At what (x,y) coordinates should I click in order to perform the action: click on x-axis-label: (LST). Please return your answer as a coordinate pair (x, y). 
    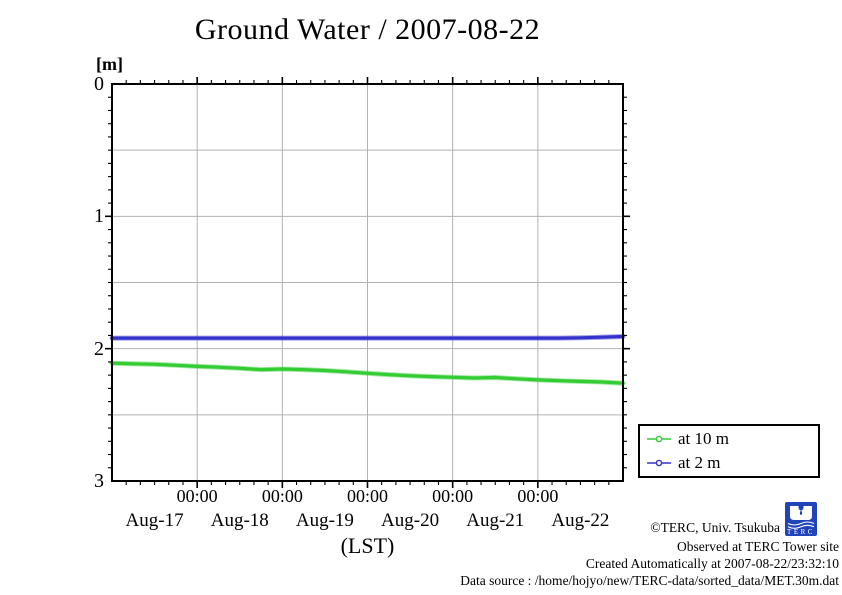
    Looking at the image, I should click on (367, 545).